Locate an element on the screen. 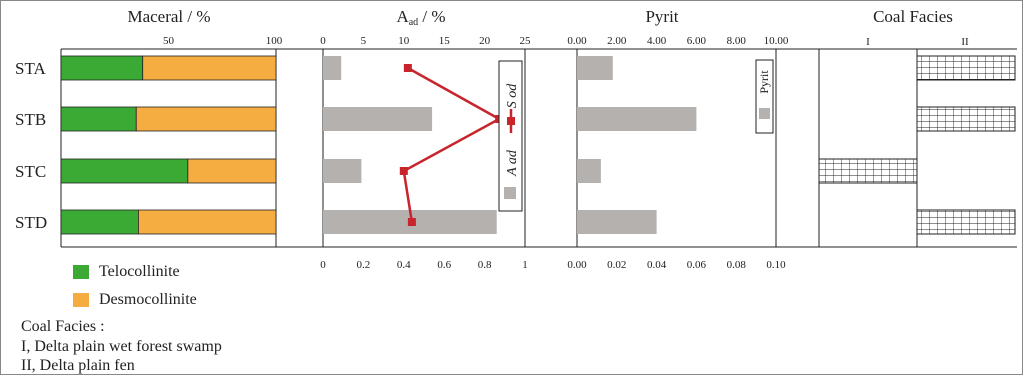 Image resolution: width=1023 pixels, height=376 pixels. pyrite-top-tick-label: 10.00 is located at coordinates (776, 41).